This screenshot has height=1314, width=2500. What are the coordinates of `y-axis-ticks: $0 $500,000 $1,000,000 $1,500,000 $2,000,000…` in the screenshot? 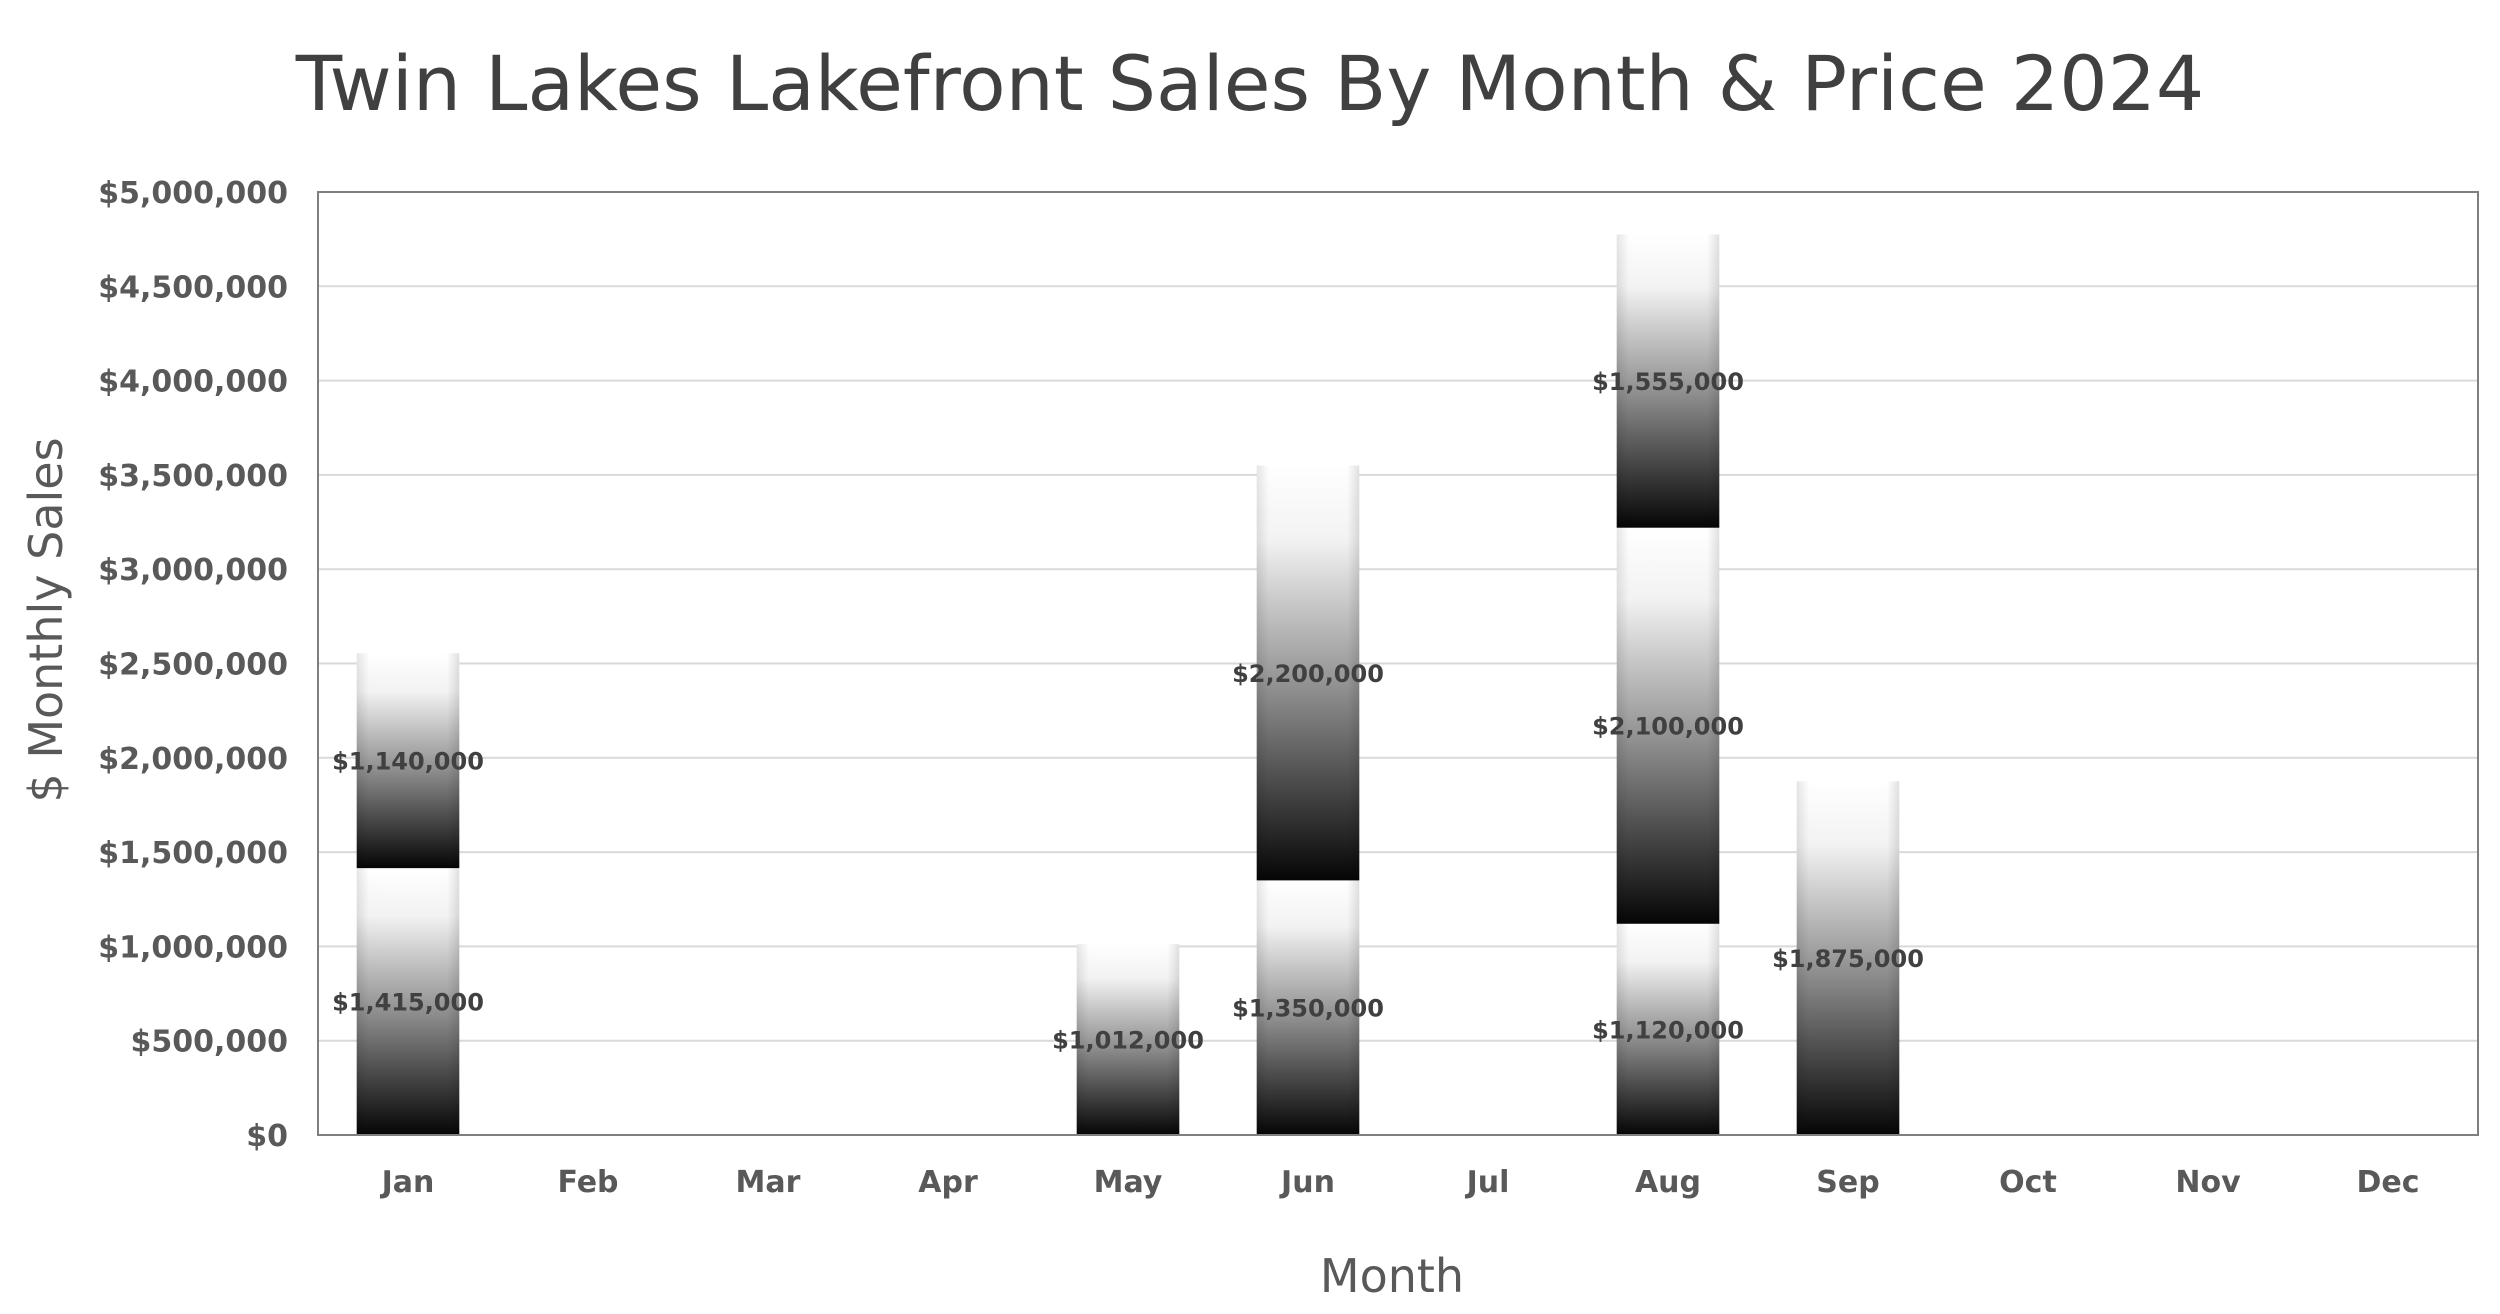 It's located at (193, 665).